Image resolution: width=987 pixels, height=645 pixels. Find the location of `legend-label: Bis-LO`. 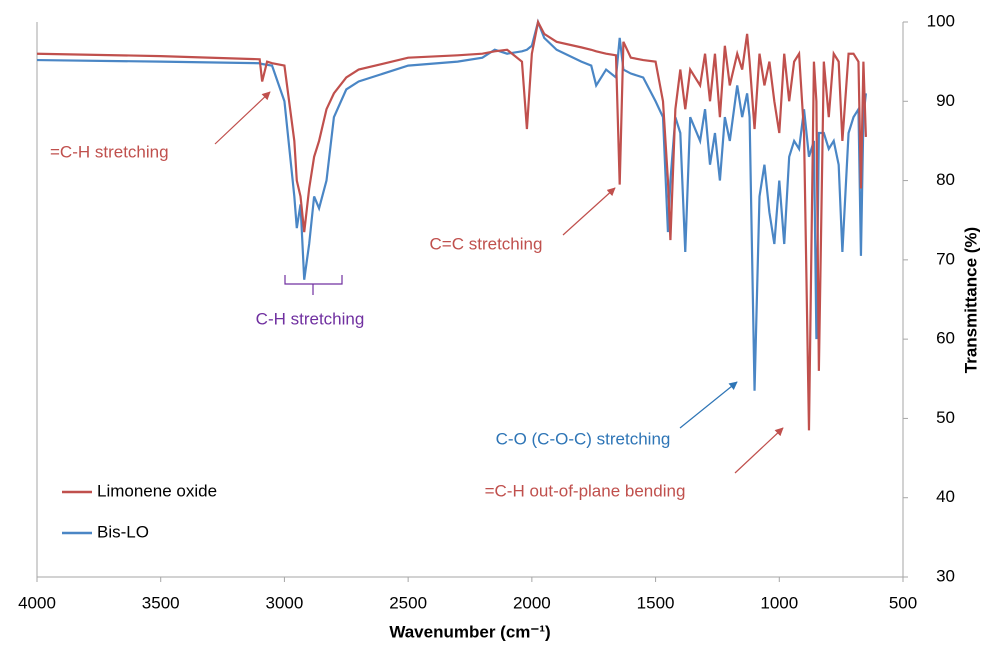

legend-label: Bis-LO is located at coordinates (123, 531).